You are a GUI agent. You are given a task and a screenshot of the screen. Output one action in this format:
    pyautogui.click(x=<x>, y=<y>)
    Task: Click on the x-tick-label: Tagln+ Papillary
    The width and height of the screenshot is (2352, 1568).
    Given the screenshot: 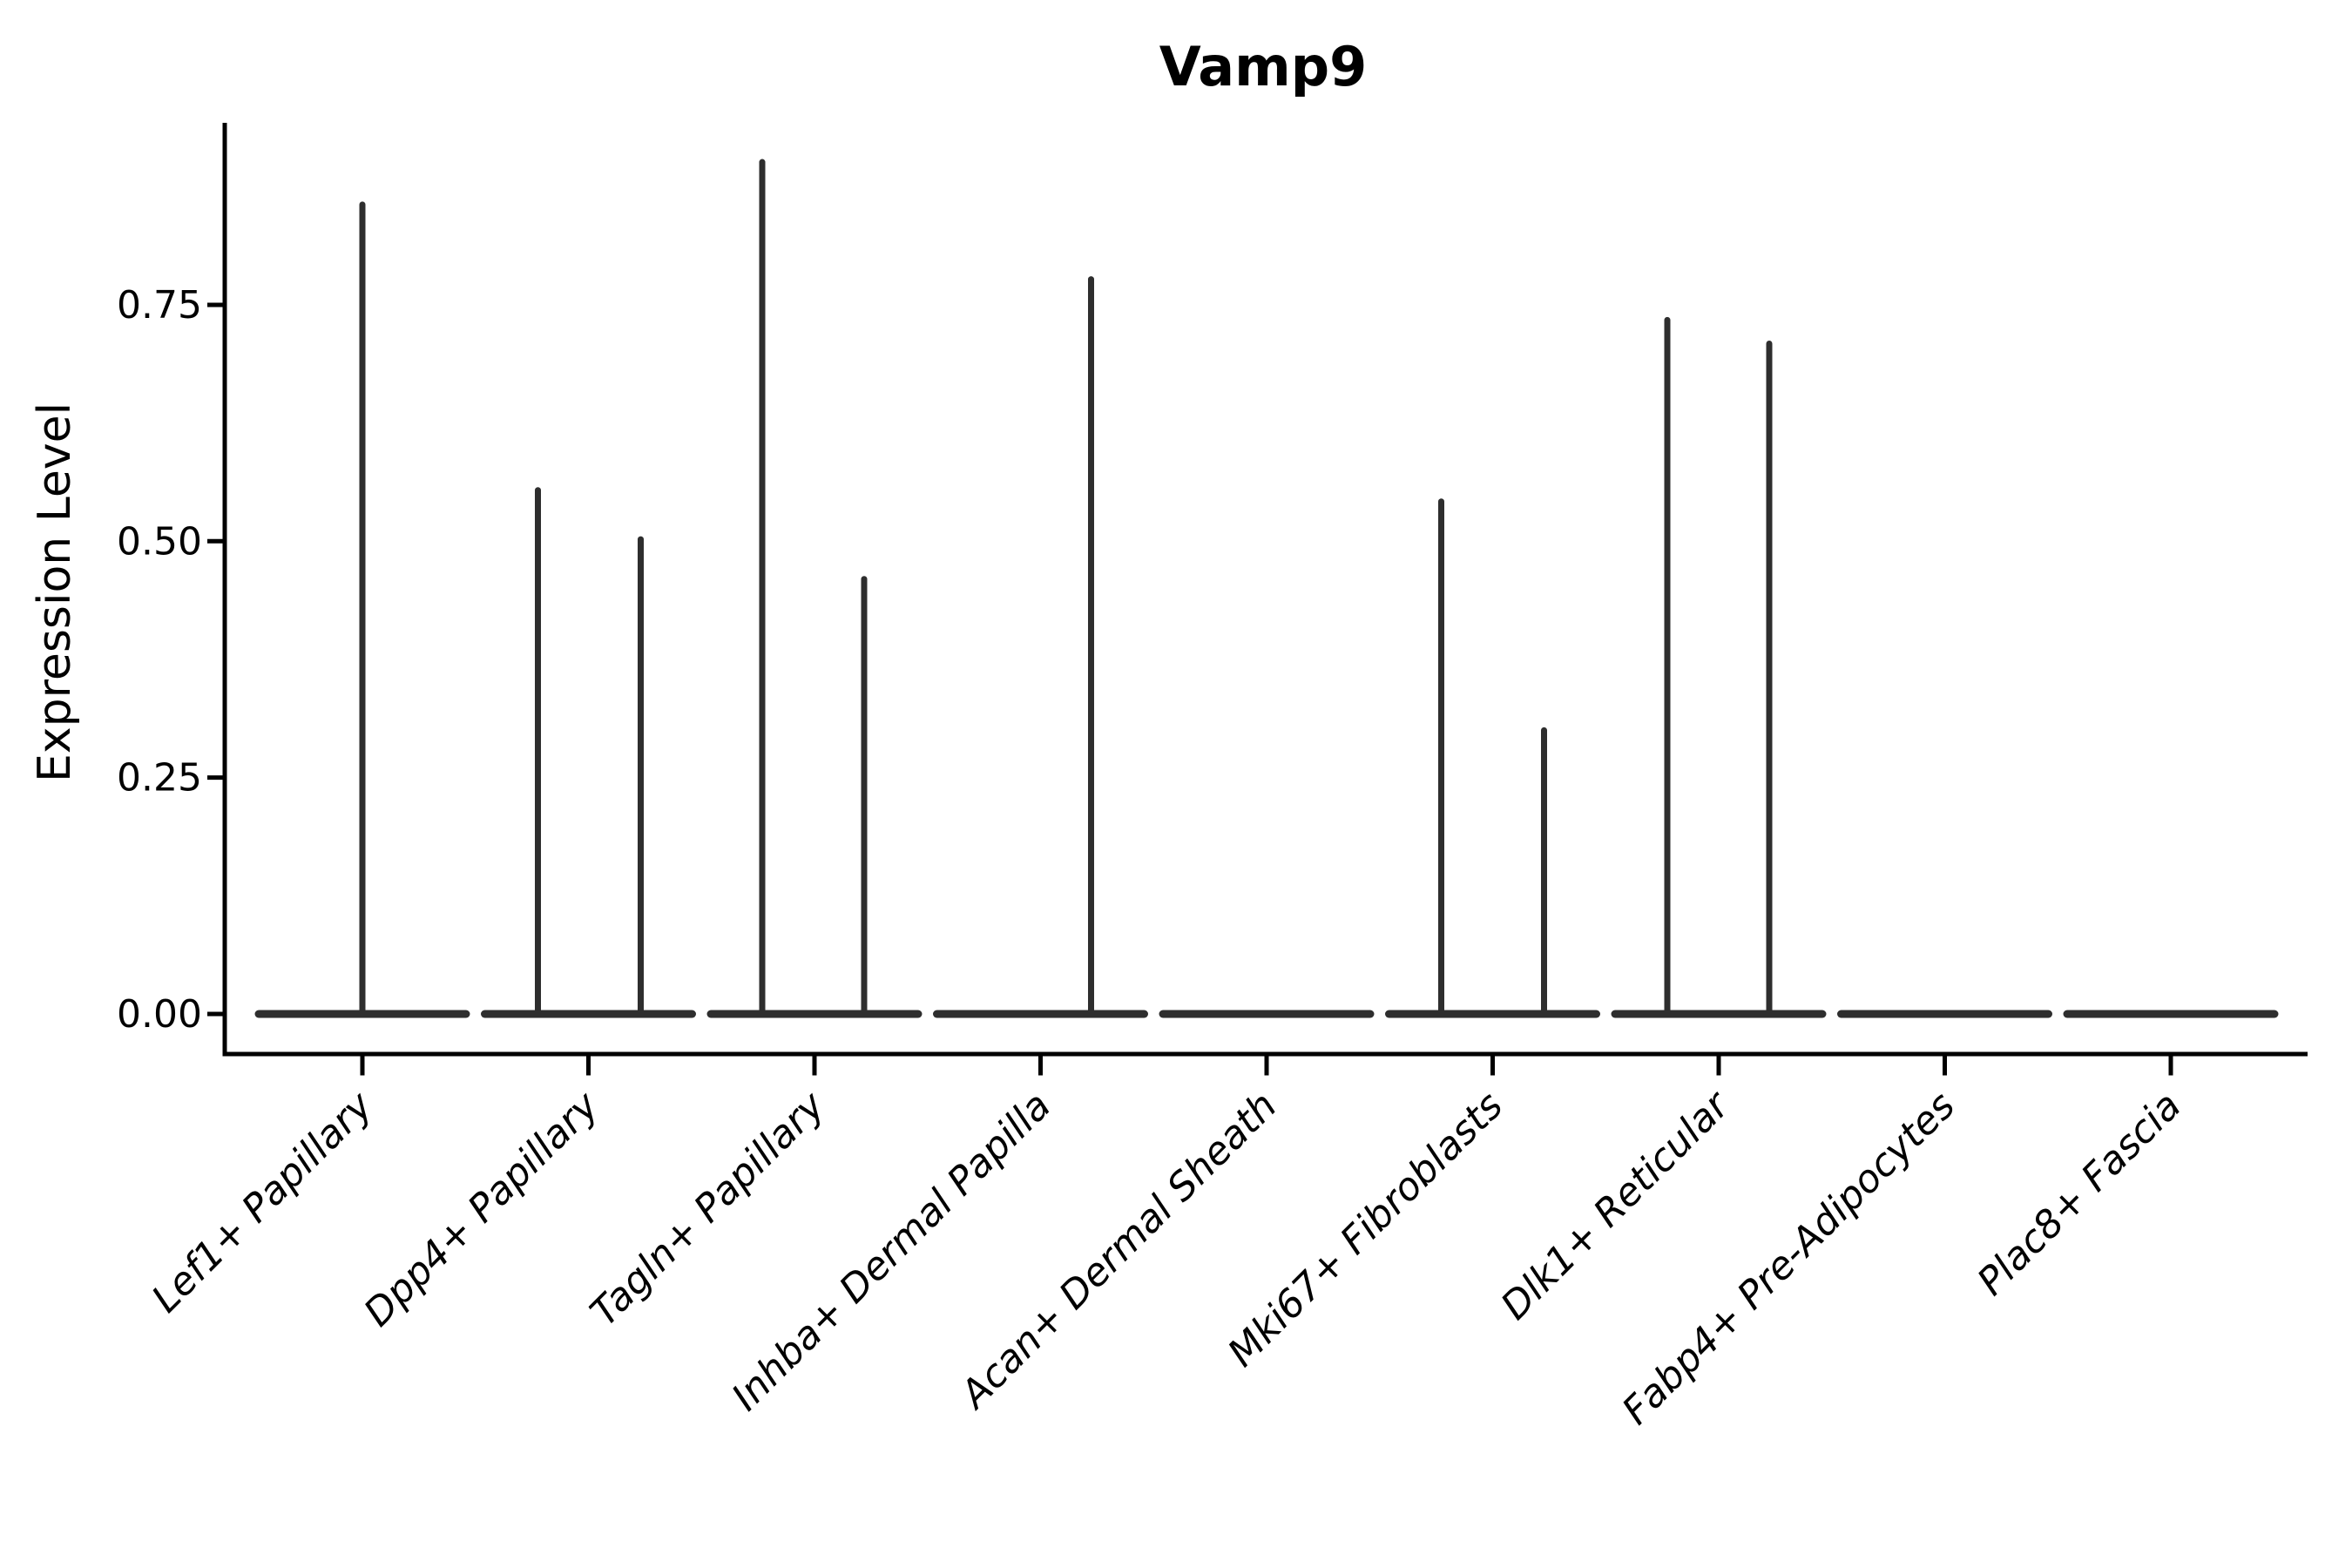 What is the action you would take?
    pyautogui.click(x=708, y=1209)
    